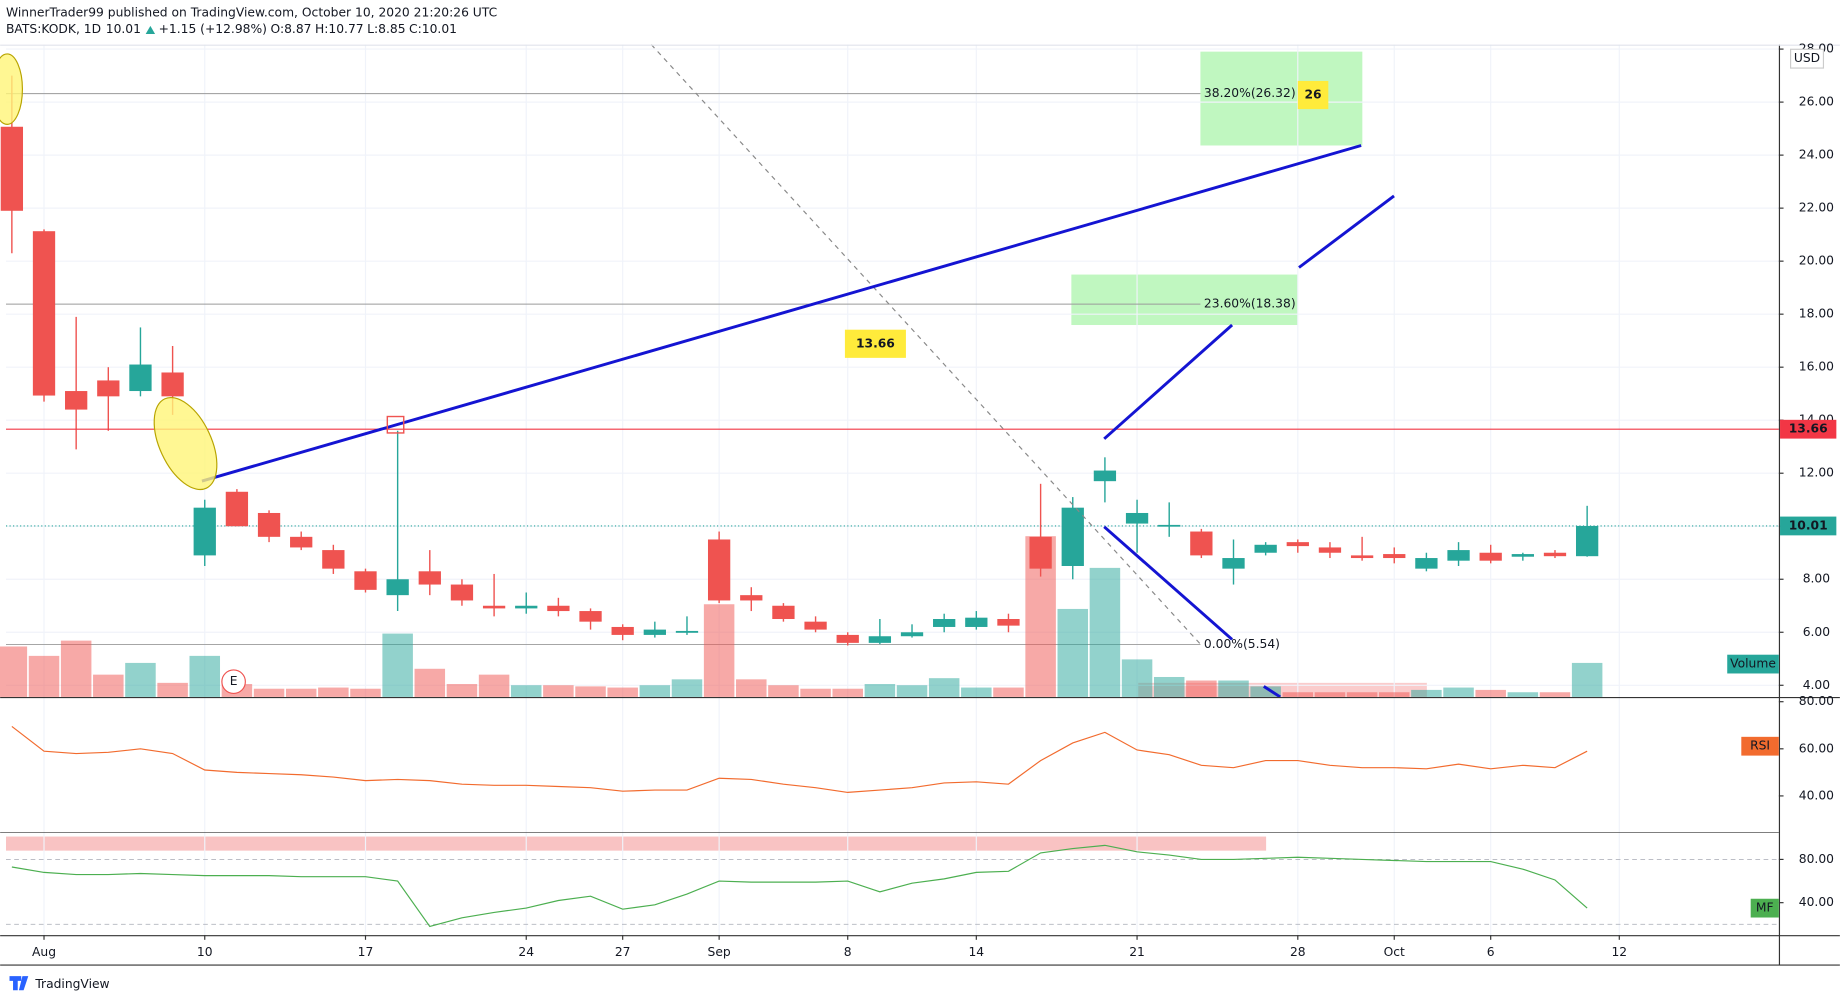  I want to click on x-tick-label: 27, so click(623, 952).